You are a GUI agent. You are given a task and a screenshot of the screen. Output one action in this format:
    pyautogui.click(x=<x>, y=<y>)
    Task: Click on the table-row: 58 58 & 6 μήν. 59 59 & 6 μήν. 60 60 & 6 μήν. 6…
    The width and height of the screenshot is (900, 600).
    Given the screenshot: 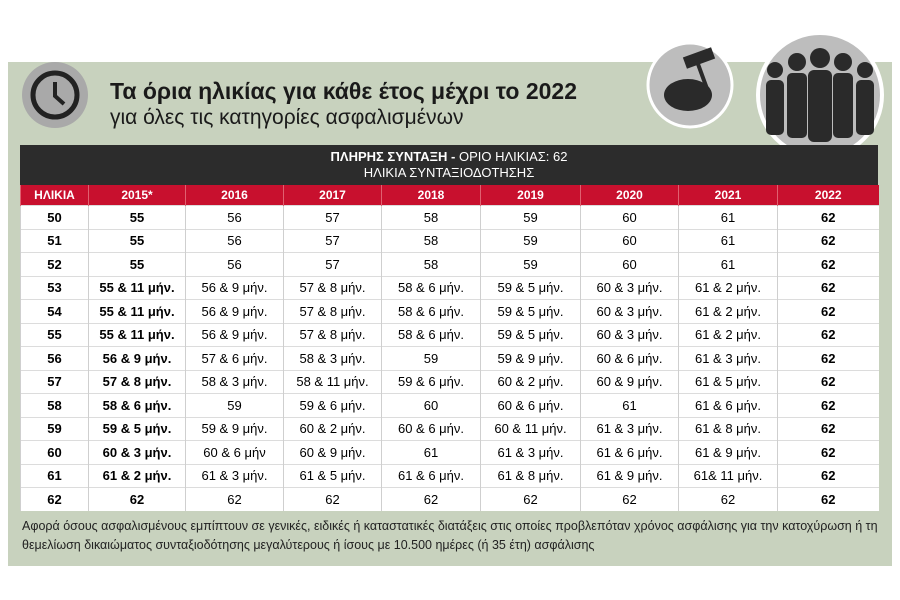 What is the action you would take?
    pyautogui.click(x=449, y=405)
    